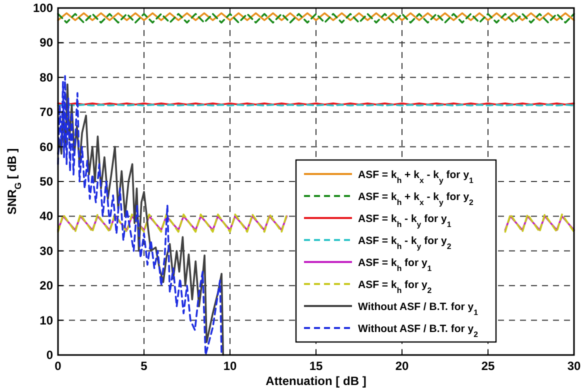 Image resolution: width=586 pixels, height=388 pixels. Describe the element at coordinates (418, 330) in the screenshot. I see `legend-label: Without ASF / B.T. for y$_{2}$` at that location.